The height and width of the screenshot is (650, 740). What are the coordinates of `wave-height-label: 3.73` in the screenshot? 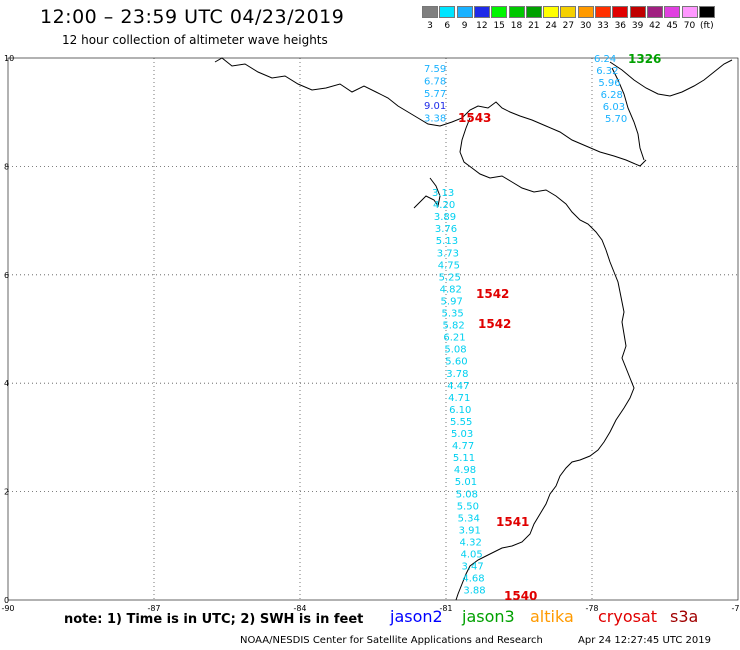 It's located at (448, 253).